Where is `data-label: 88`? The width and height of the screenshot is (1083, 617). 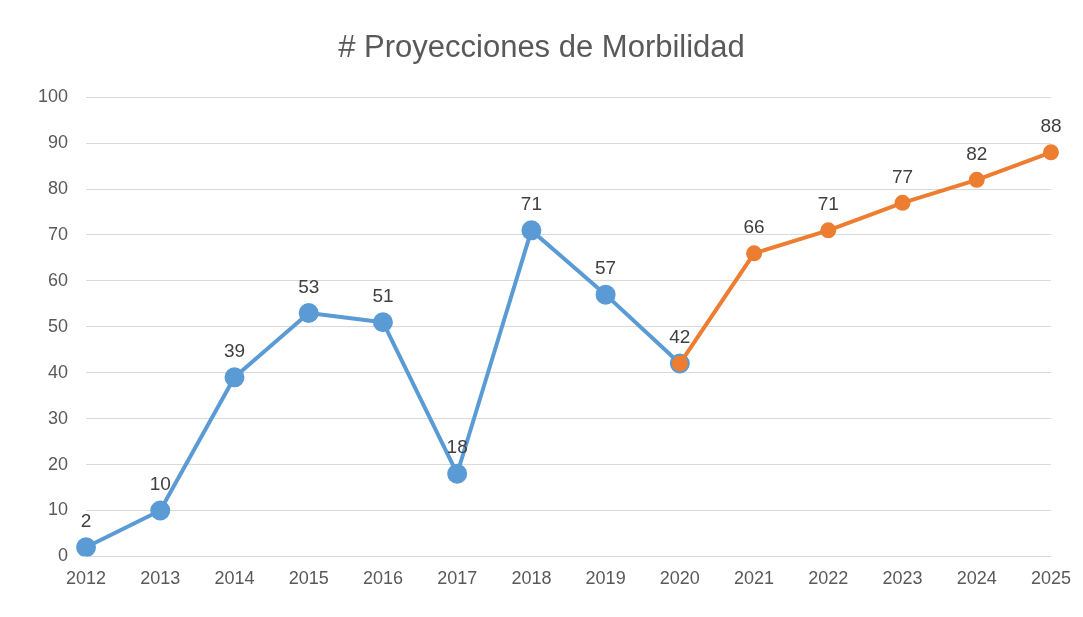 data-label: 88 is located at coordinates (1051, 126).